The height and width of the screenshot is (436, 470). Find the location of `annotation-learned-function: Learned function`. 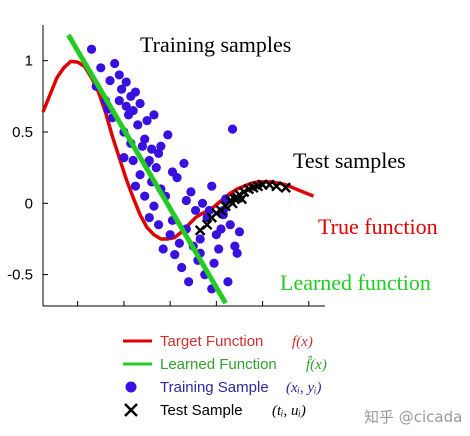

annotation-learned-function: Learned function is located at coordinates (355, 282).